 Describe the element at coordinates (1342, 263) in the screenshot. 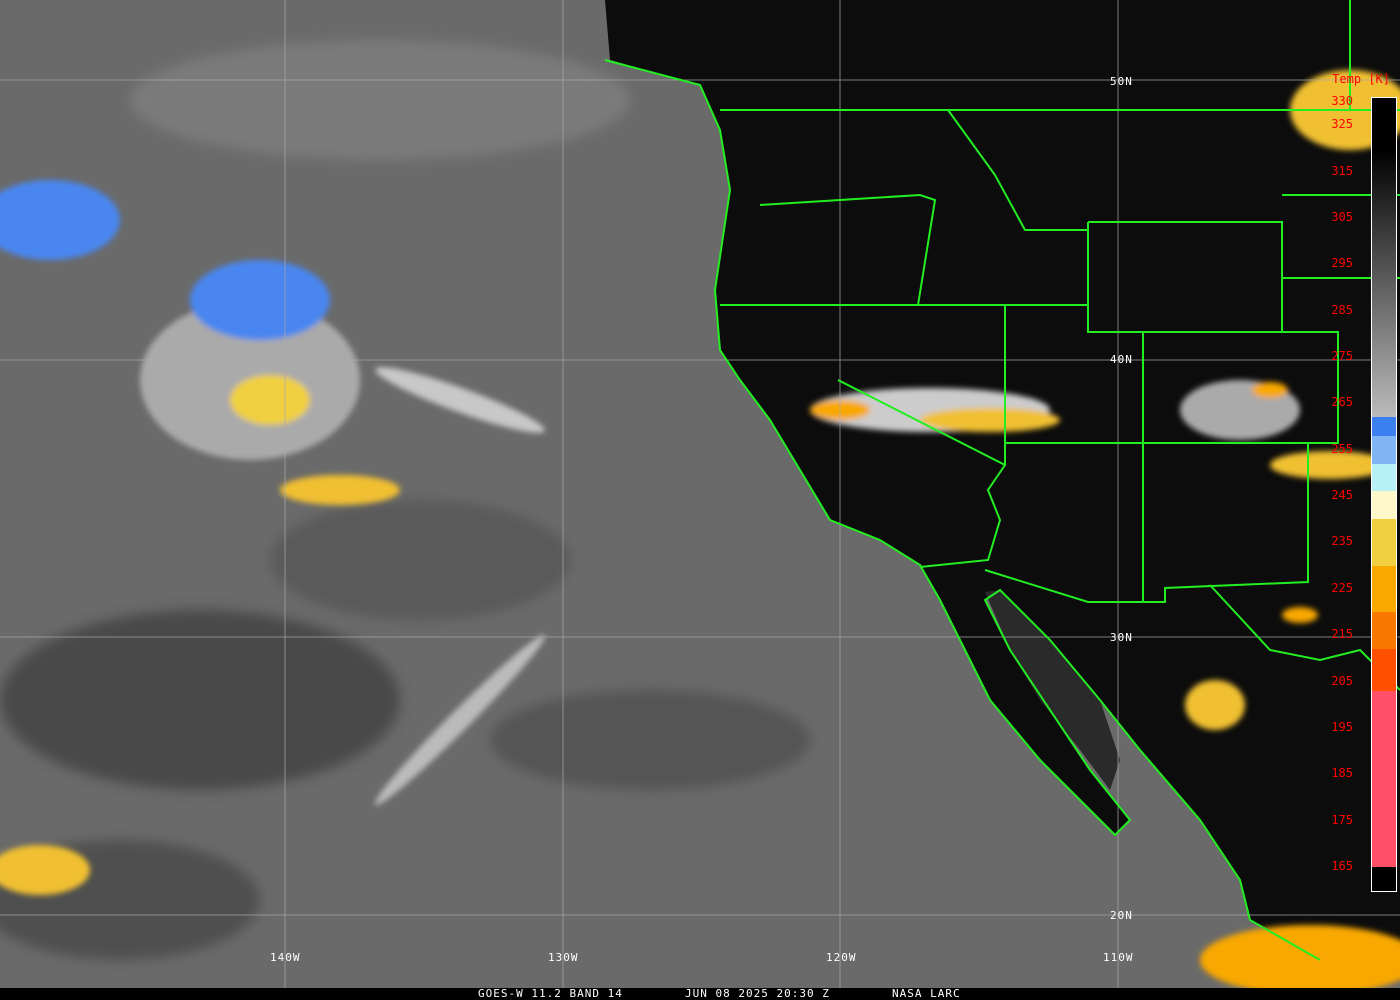

I see `legend-tick: 295` at that location.